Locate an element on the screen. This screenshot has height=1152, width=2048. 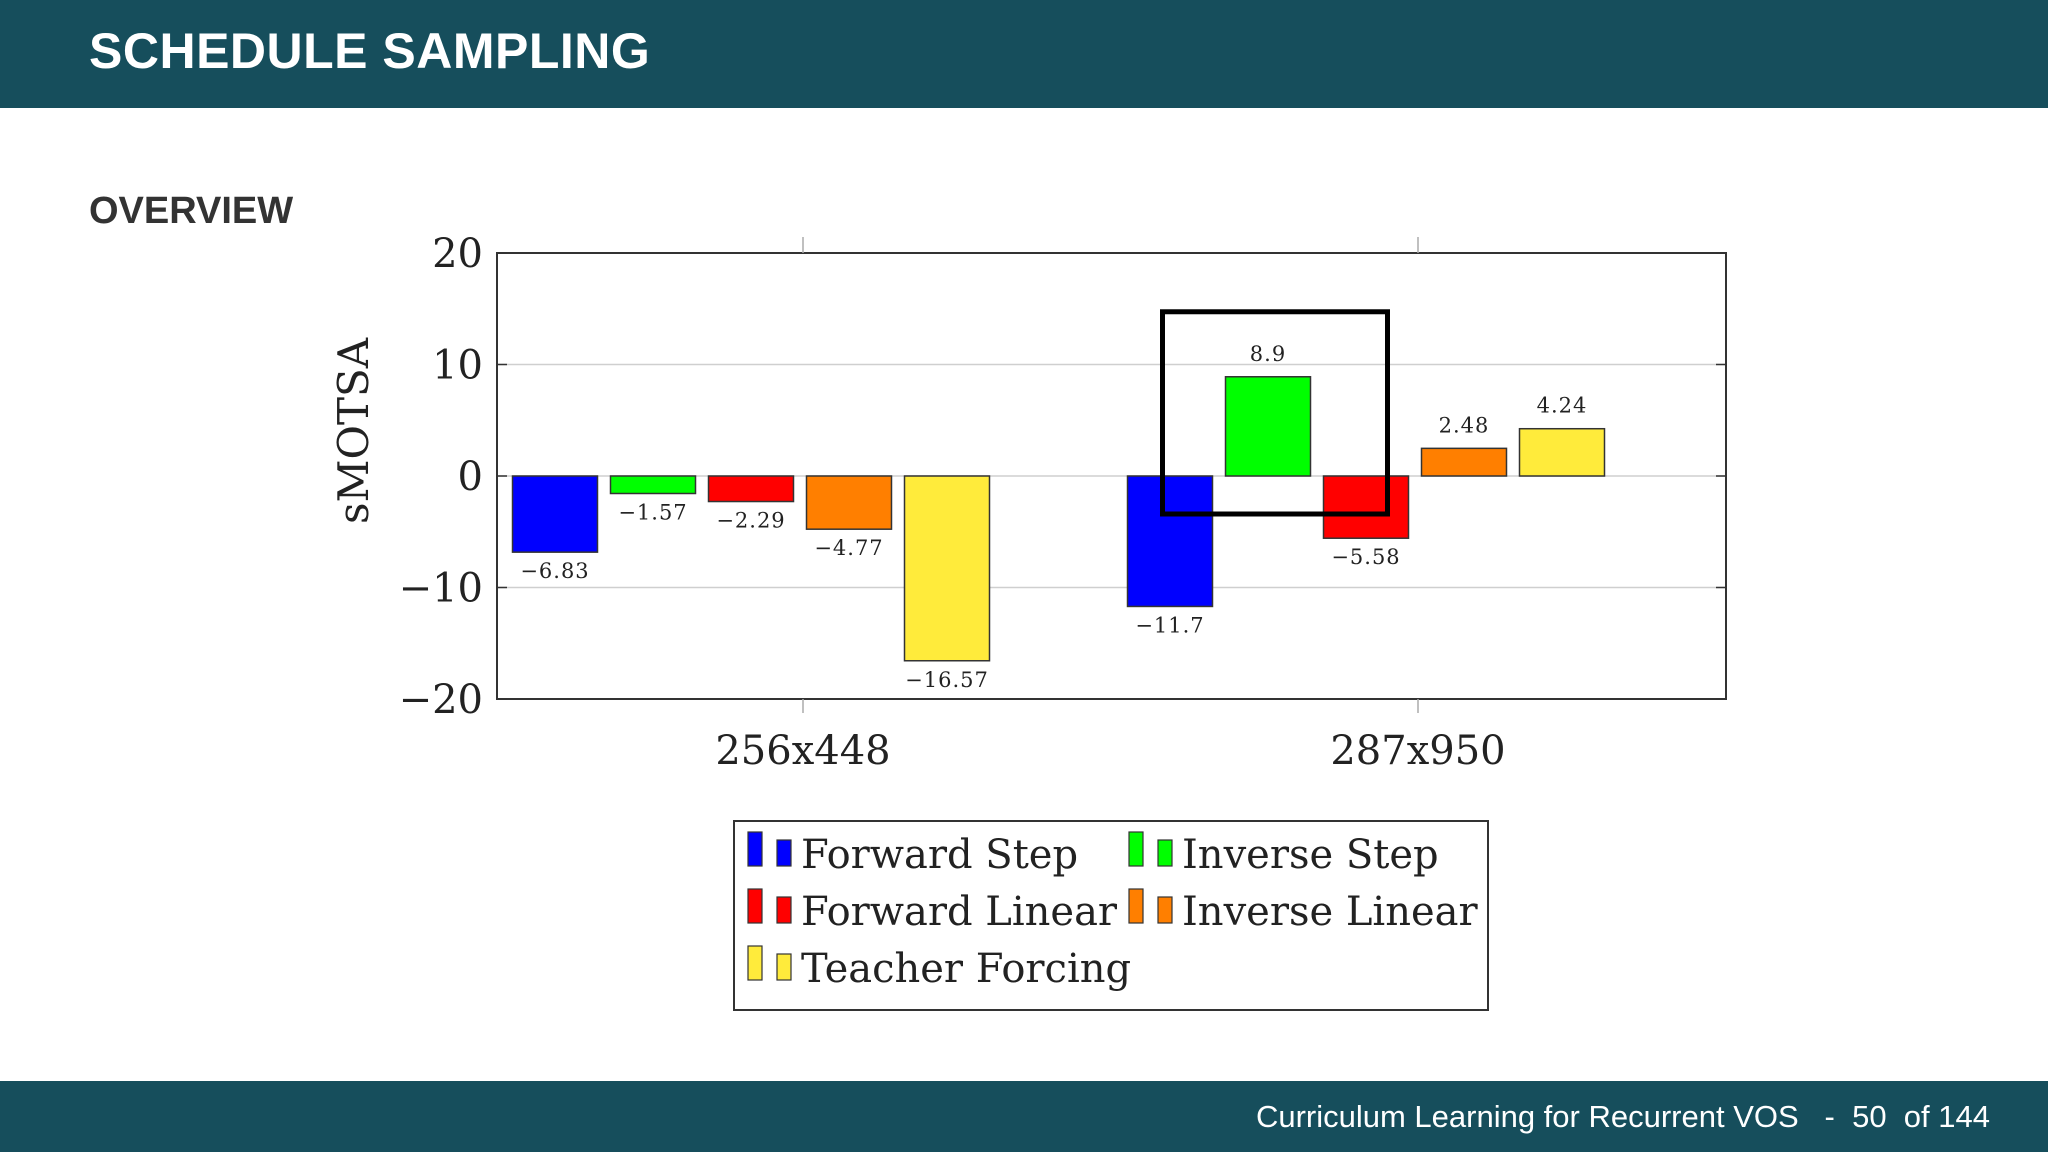
x-category-label: 287x950 is located at coordinates (1417, 751).